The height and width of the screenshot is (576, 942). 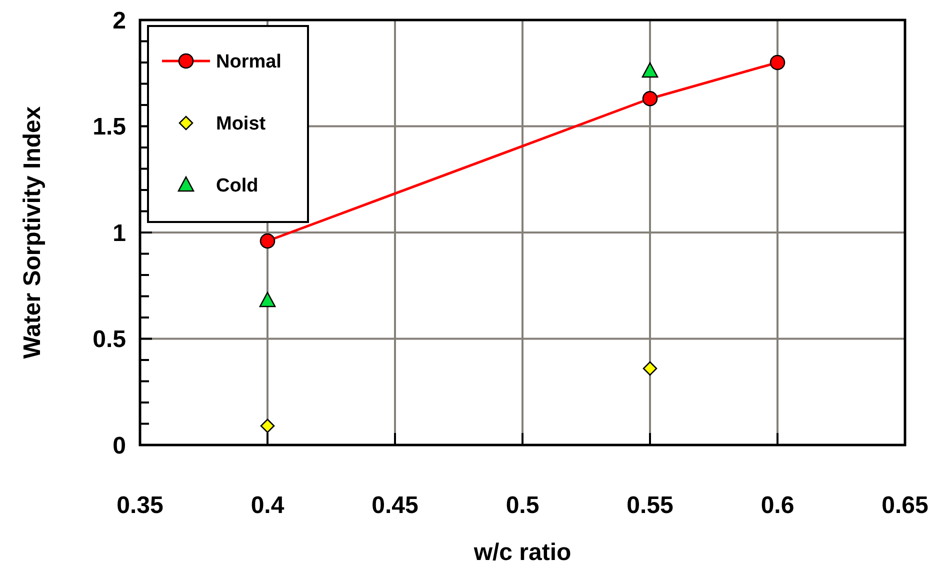 I want to click on x-tick-label: 0.45, so click(x=395, y=505).